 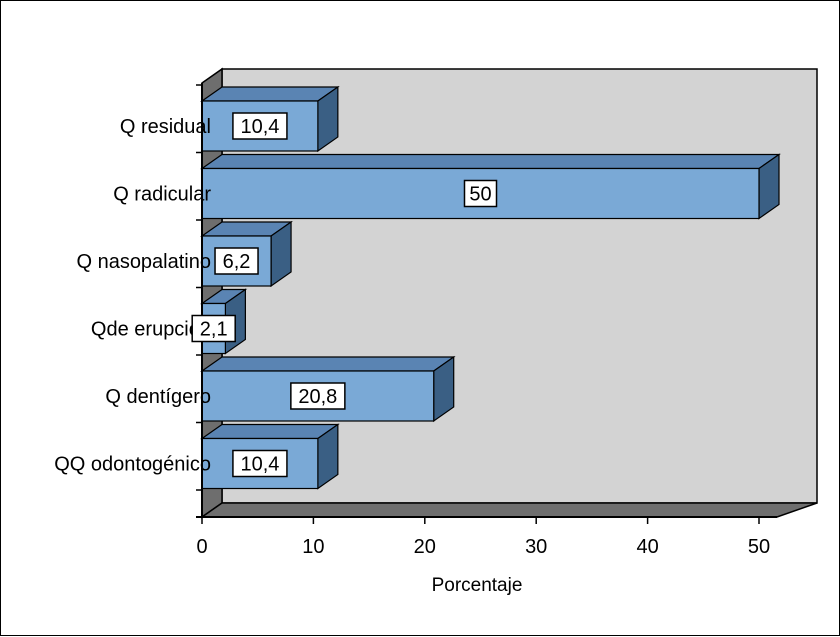 I want to click on category-label: Q nasopalatino, so click(x=143, y=262).